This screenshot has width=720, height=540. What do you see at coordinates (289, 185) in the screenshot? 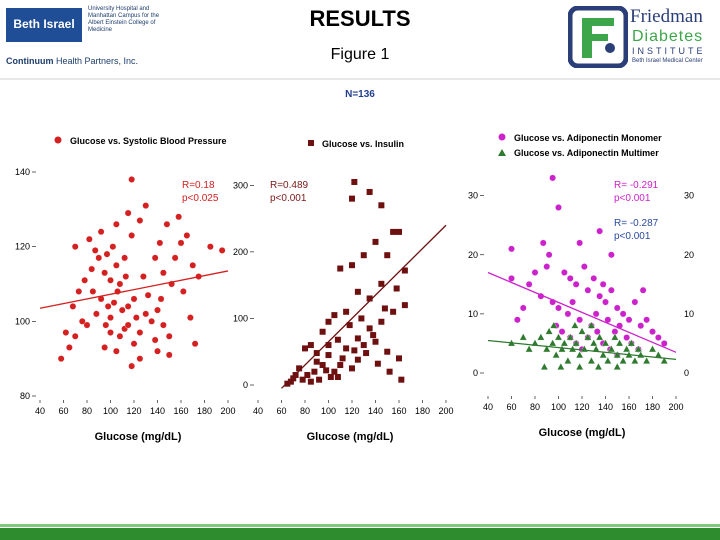
I see `insulin-r-value: R=0.489` at bounding box center [289, 185].